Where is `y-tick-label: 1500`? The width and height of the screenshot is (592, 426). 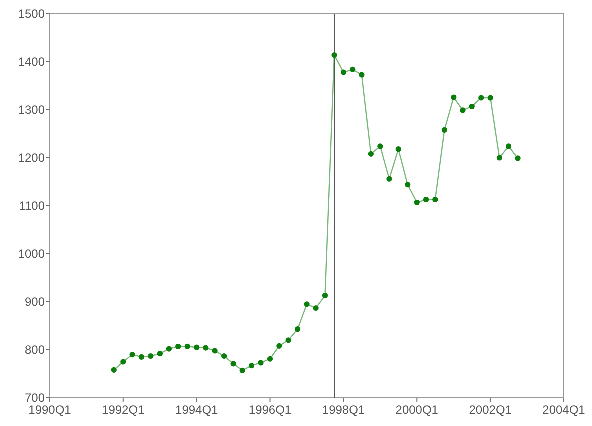 y-tick-label: 1500 is located at coordinates (32, 14).